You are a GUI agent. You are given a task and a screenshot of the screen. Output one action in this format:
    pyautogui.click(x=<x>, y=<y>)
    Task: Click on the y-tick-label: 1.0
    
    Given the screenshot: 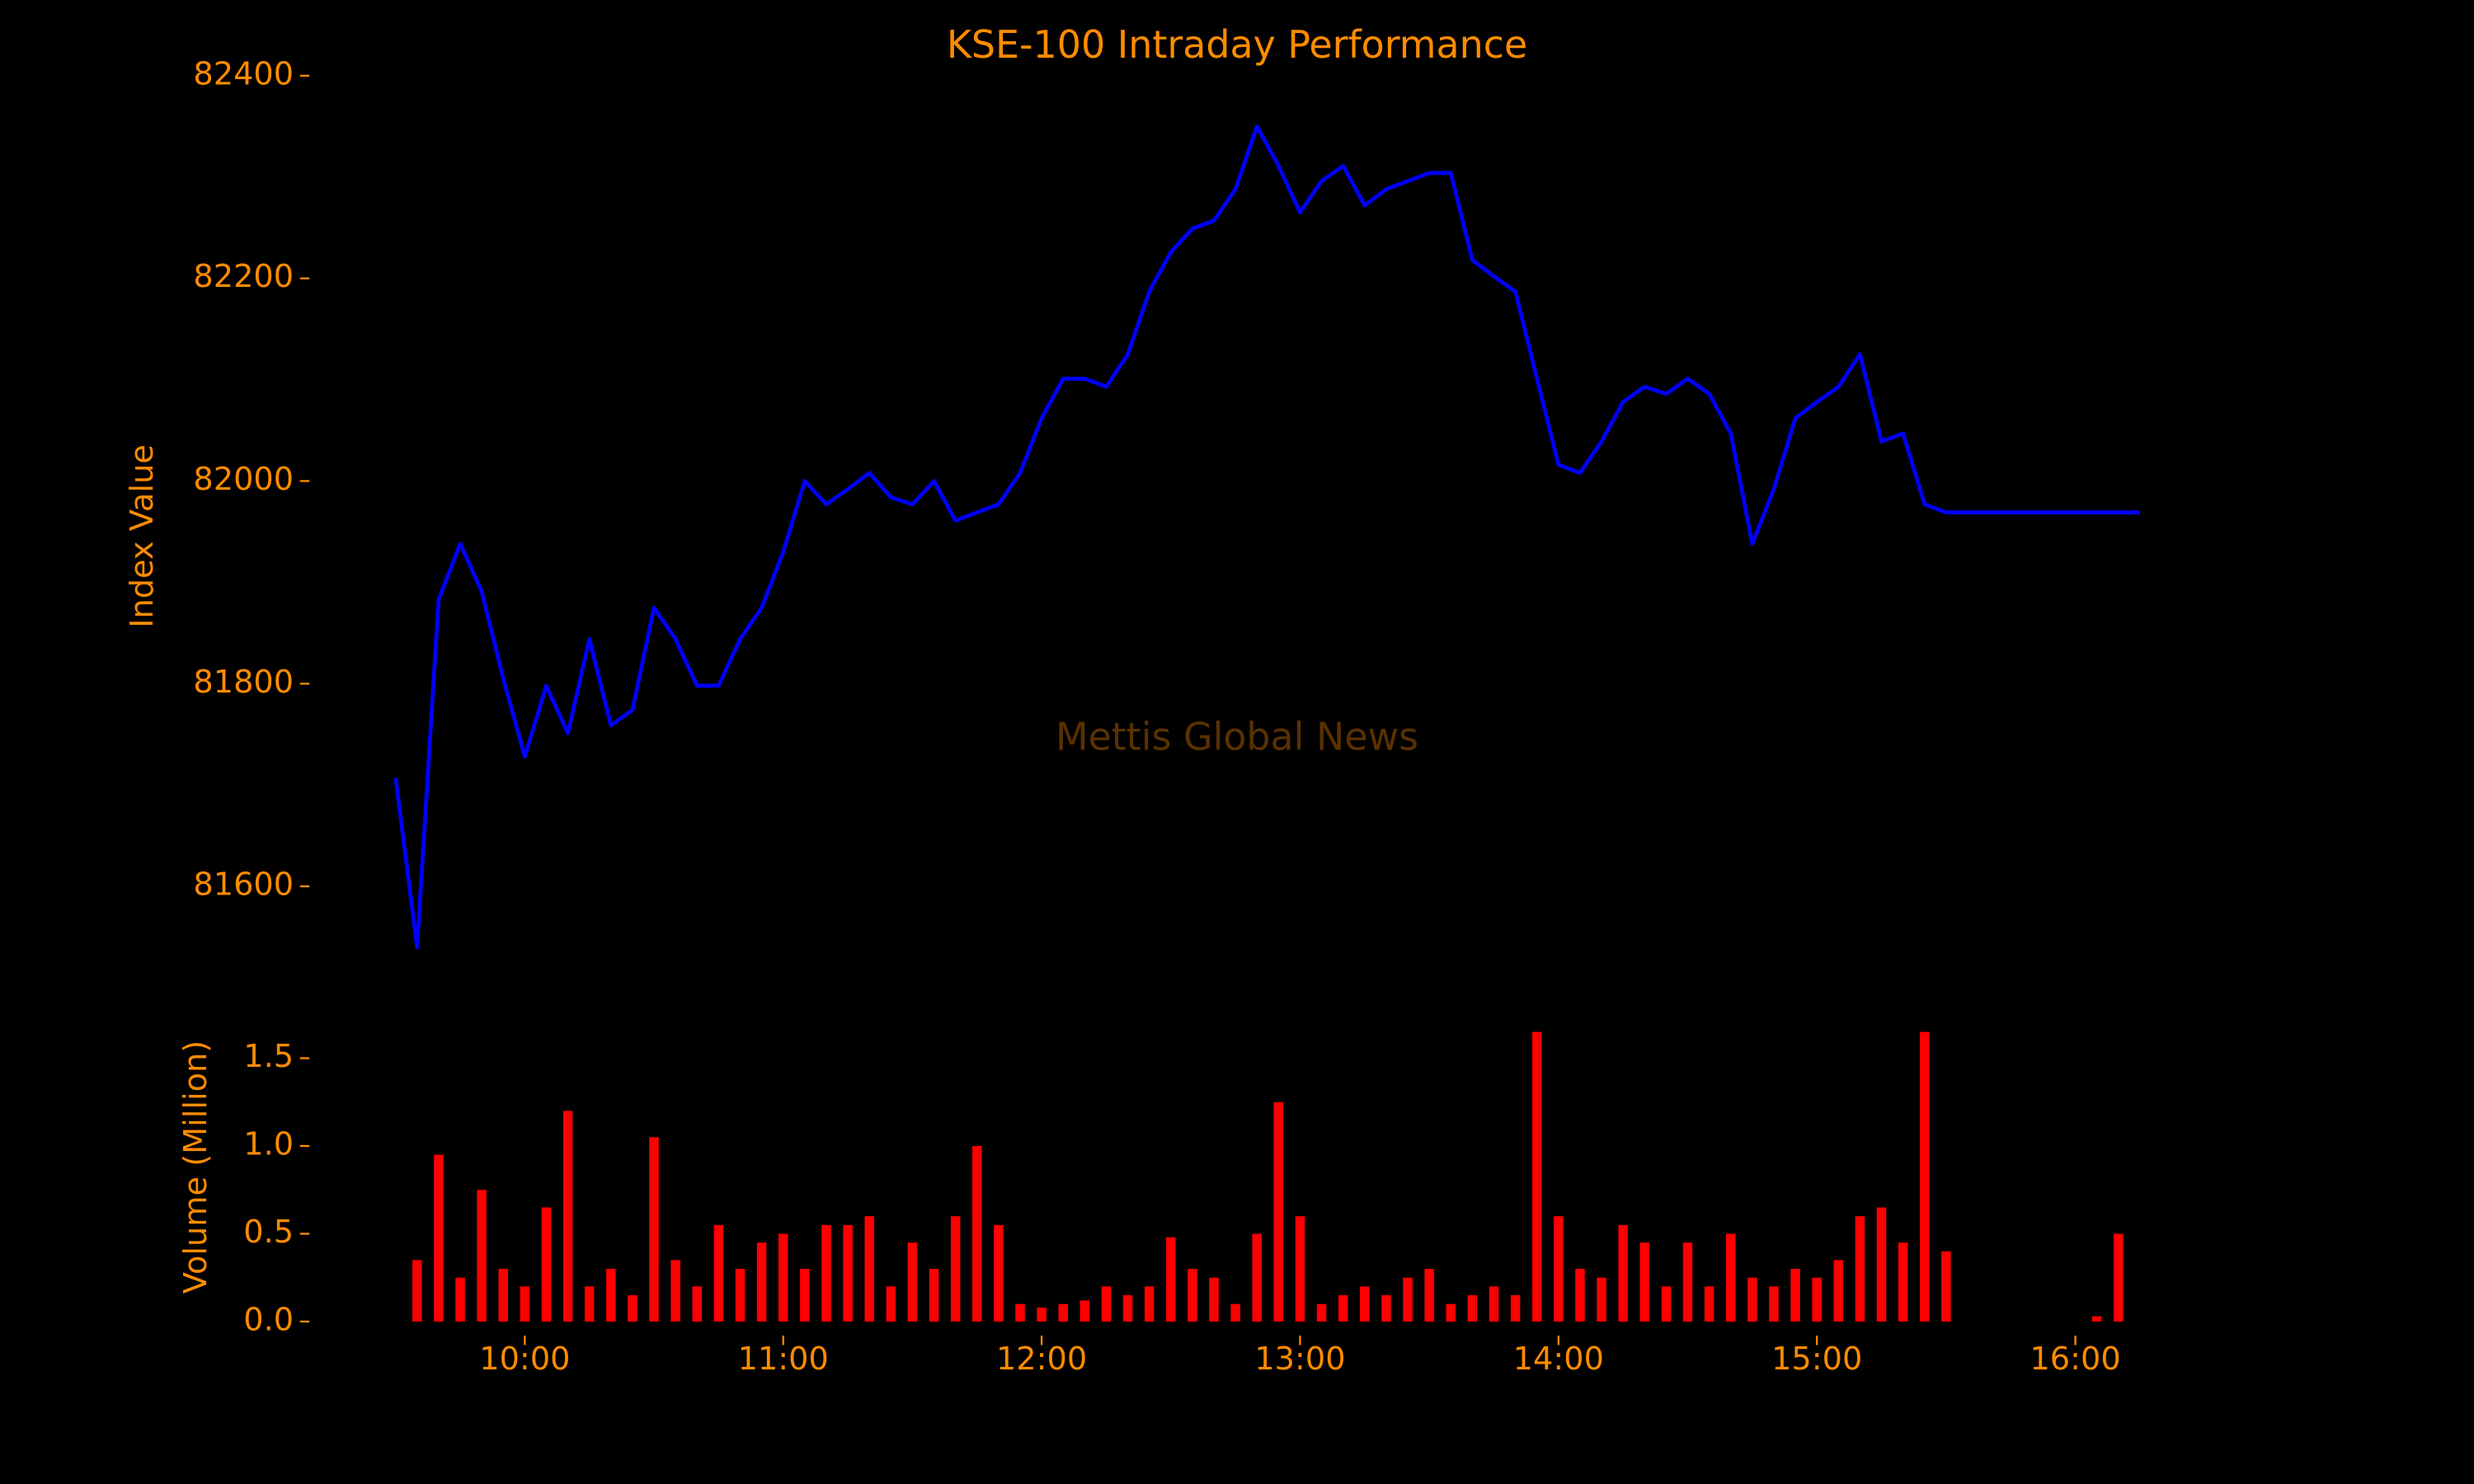 What is the action you would take?
    pyautogui.click(x=268, y=1144)
    